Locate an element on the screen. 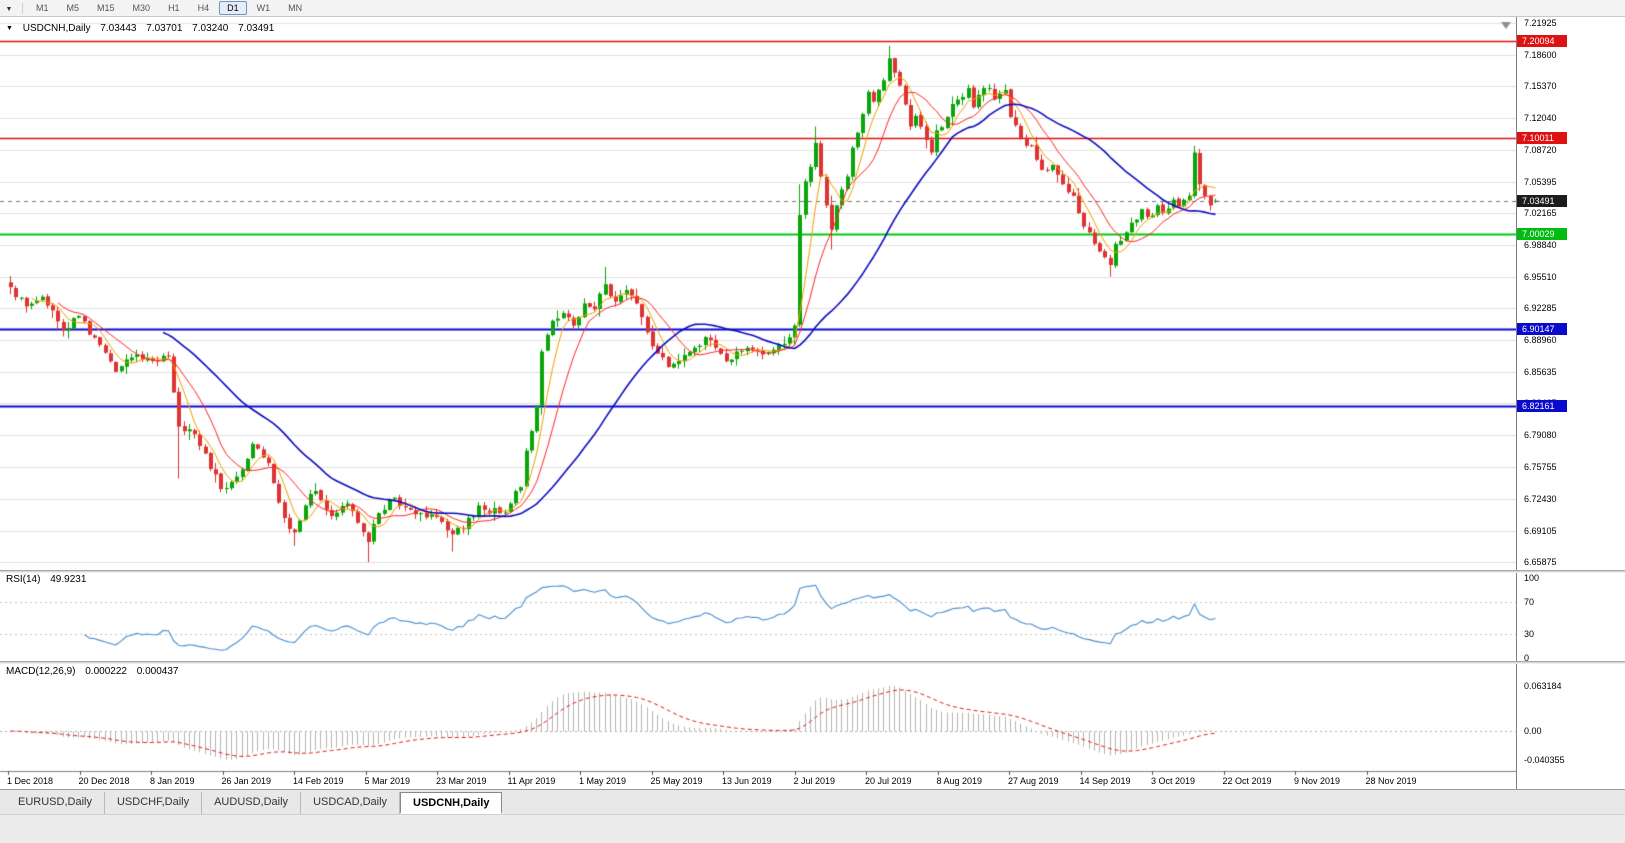  timeframe-button-w1: W1 is located at coordinates (263, 8).